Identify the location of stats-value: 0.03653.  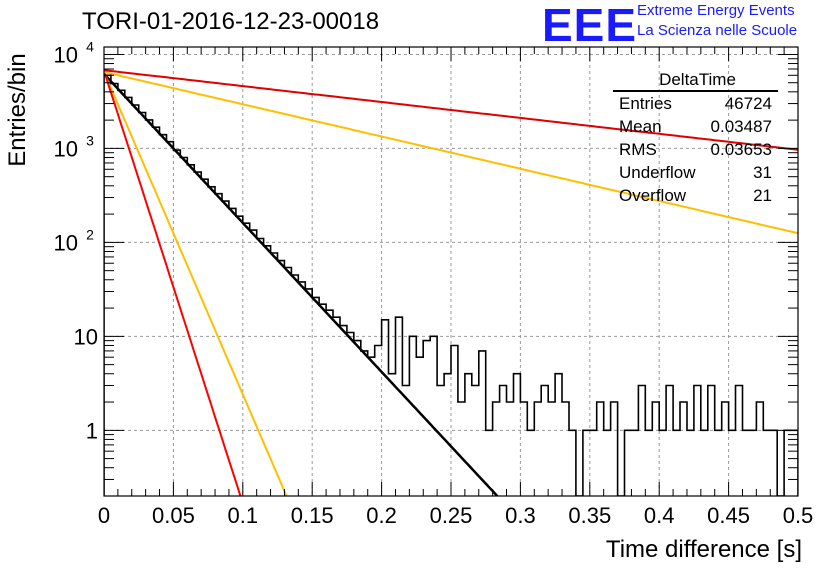
(741, 149).